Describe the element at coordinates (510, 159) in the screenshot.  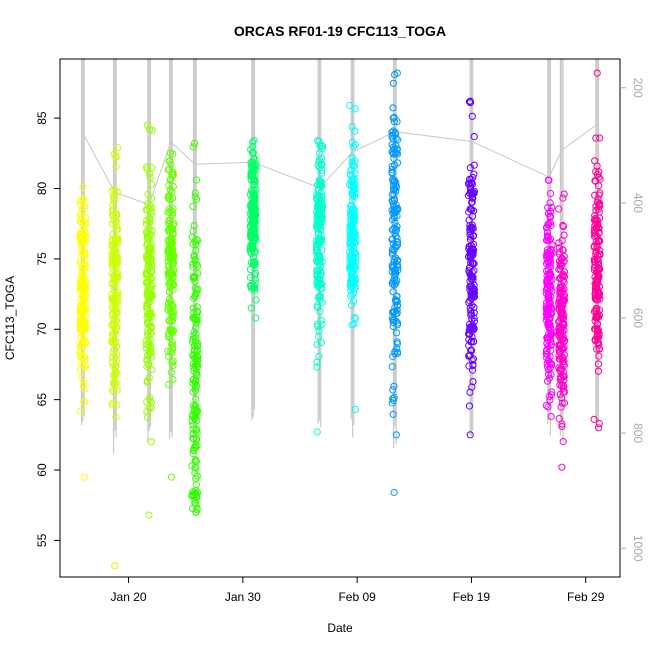
I see `altitude-transit-line` at that location.